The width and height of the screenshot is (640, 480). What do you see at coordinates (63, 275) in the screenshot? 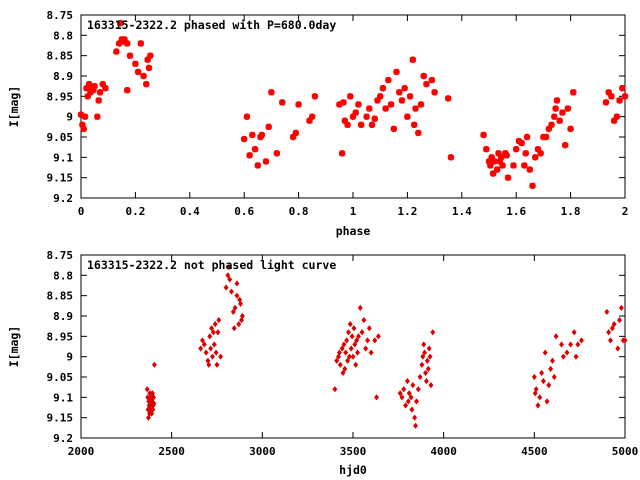
I see `y-tick-label: 8.8` at bounding box center [63, 275].